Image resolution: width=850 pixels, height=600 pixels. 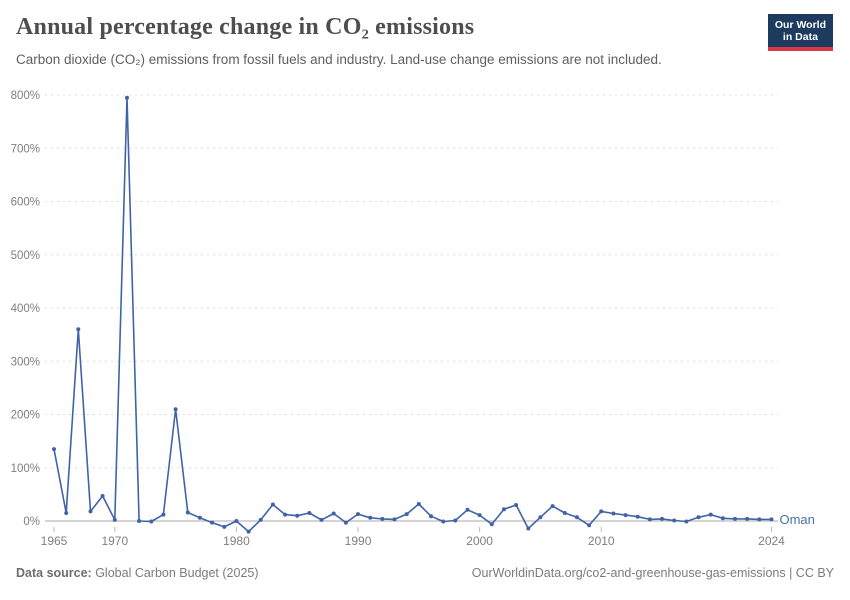 I want to click on y-tick-label: 0%, so click(x=31, y=522).